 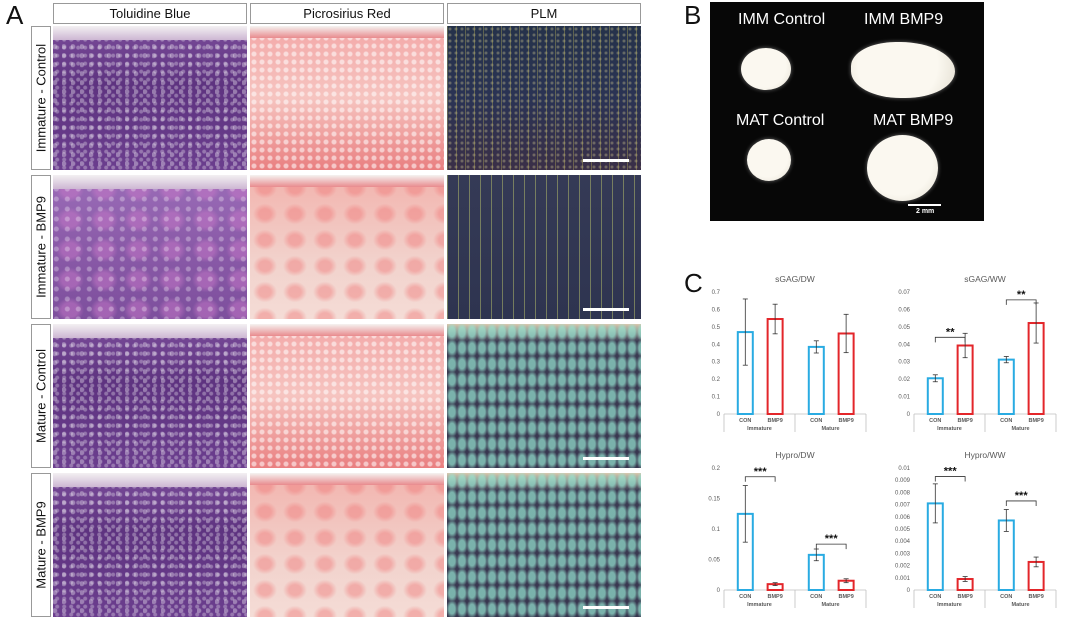 What do you see at coordinates (795, 279) in the screenshot?
I see `chart-title: sGAG/DW` at bounding box center [795, 279].